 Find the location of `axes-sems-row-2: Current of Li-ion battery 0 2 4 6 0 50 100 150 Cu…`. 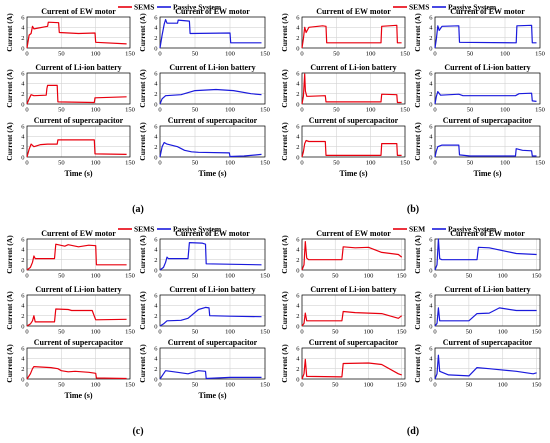

axes-sems-row-2: Current of Li-ion battery 0 2 4 6 0 50 100 150 Cu… is located at coordinates (343, 310).